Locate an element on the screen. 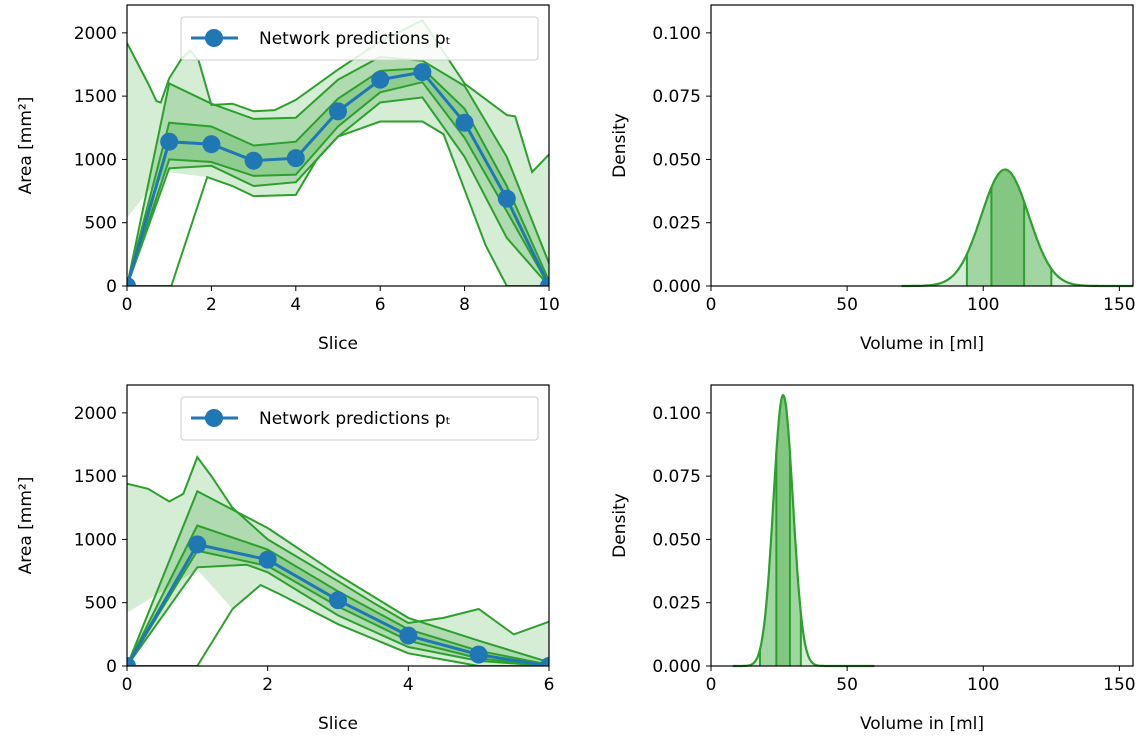 This screenshot has width=1138, height=745. outer-band-fill is located at coordinates (338, 153).